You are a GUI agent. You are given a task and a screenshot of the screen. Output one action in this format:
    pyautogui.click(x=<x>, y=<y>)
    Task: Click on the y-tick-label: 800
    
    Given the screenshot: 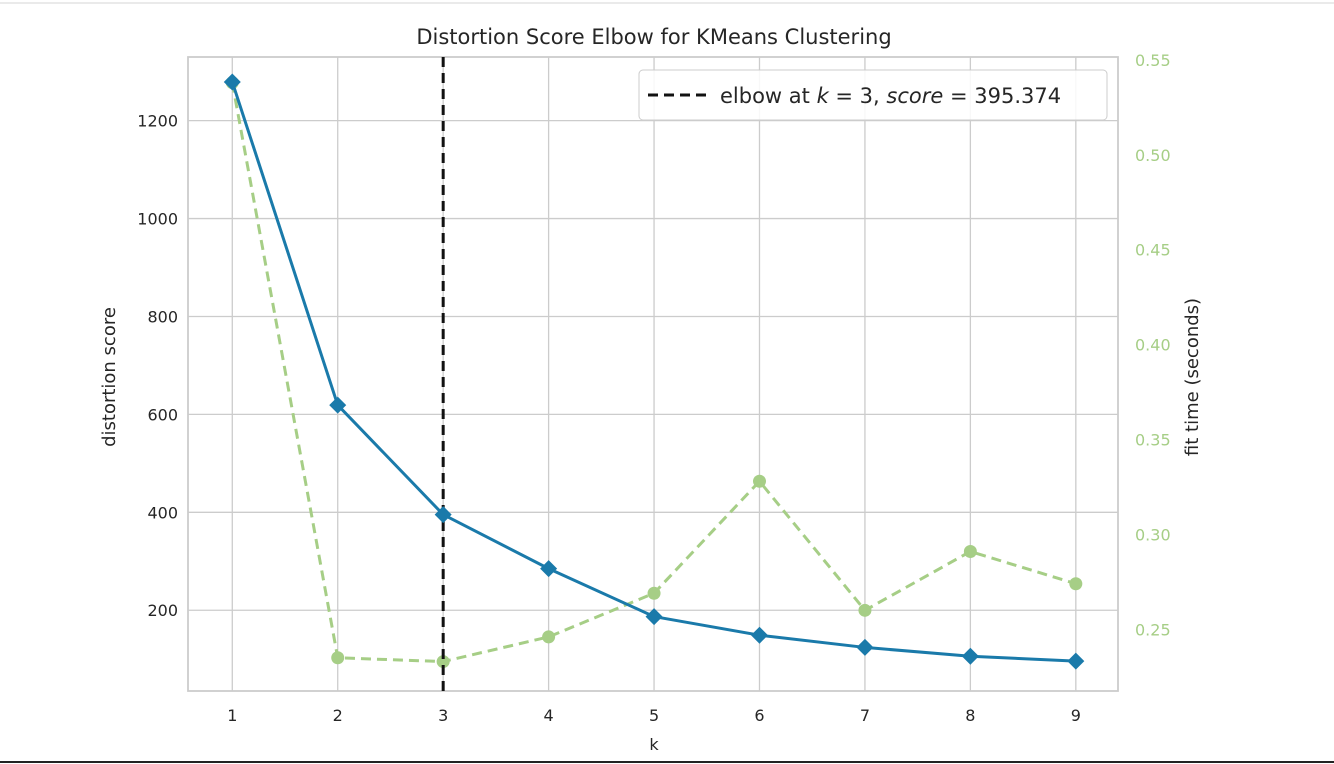 What is the action you would take?
    pyautogui.click(x=162, y=316)
    